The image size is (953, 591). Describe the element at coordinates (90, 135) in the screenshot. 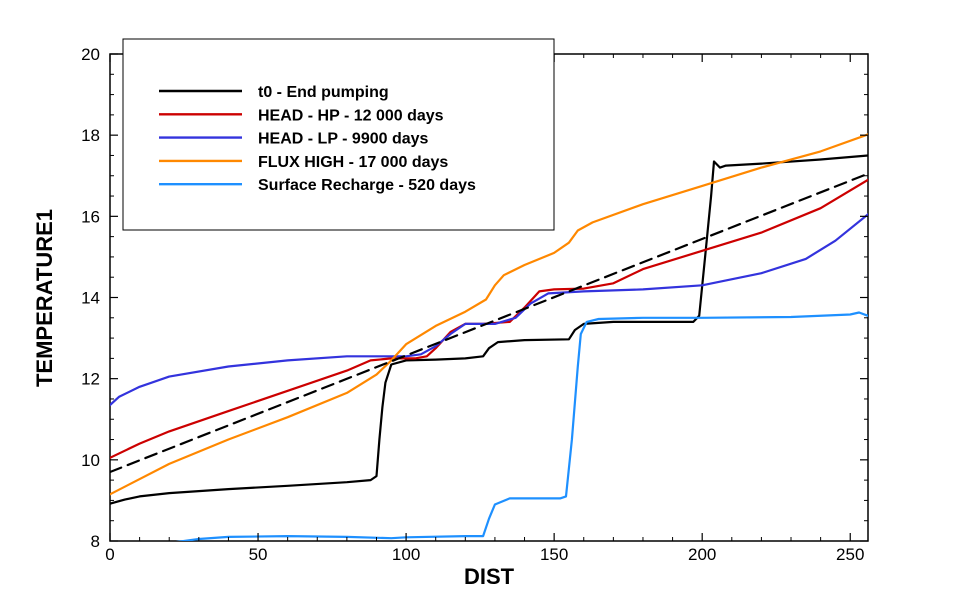

I see `y-tick-label: 18` at that location.